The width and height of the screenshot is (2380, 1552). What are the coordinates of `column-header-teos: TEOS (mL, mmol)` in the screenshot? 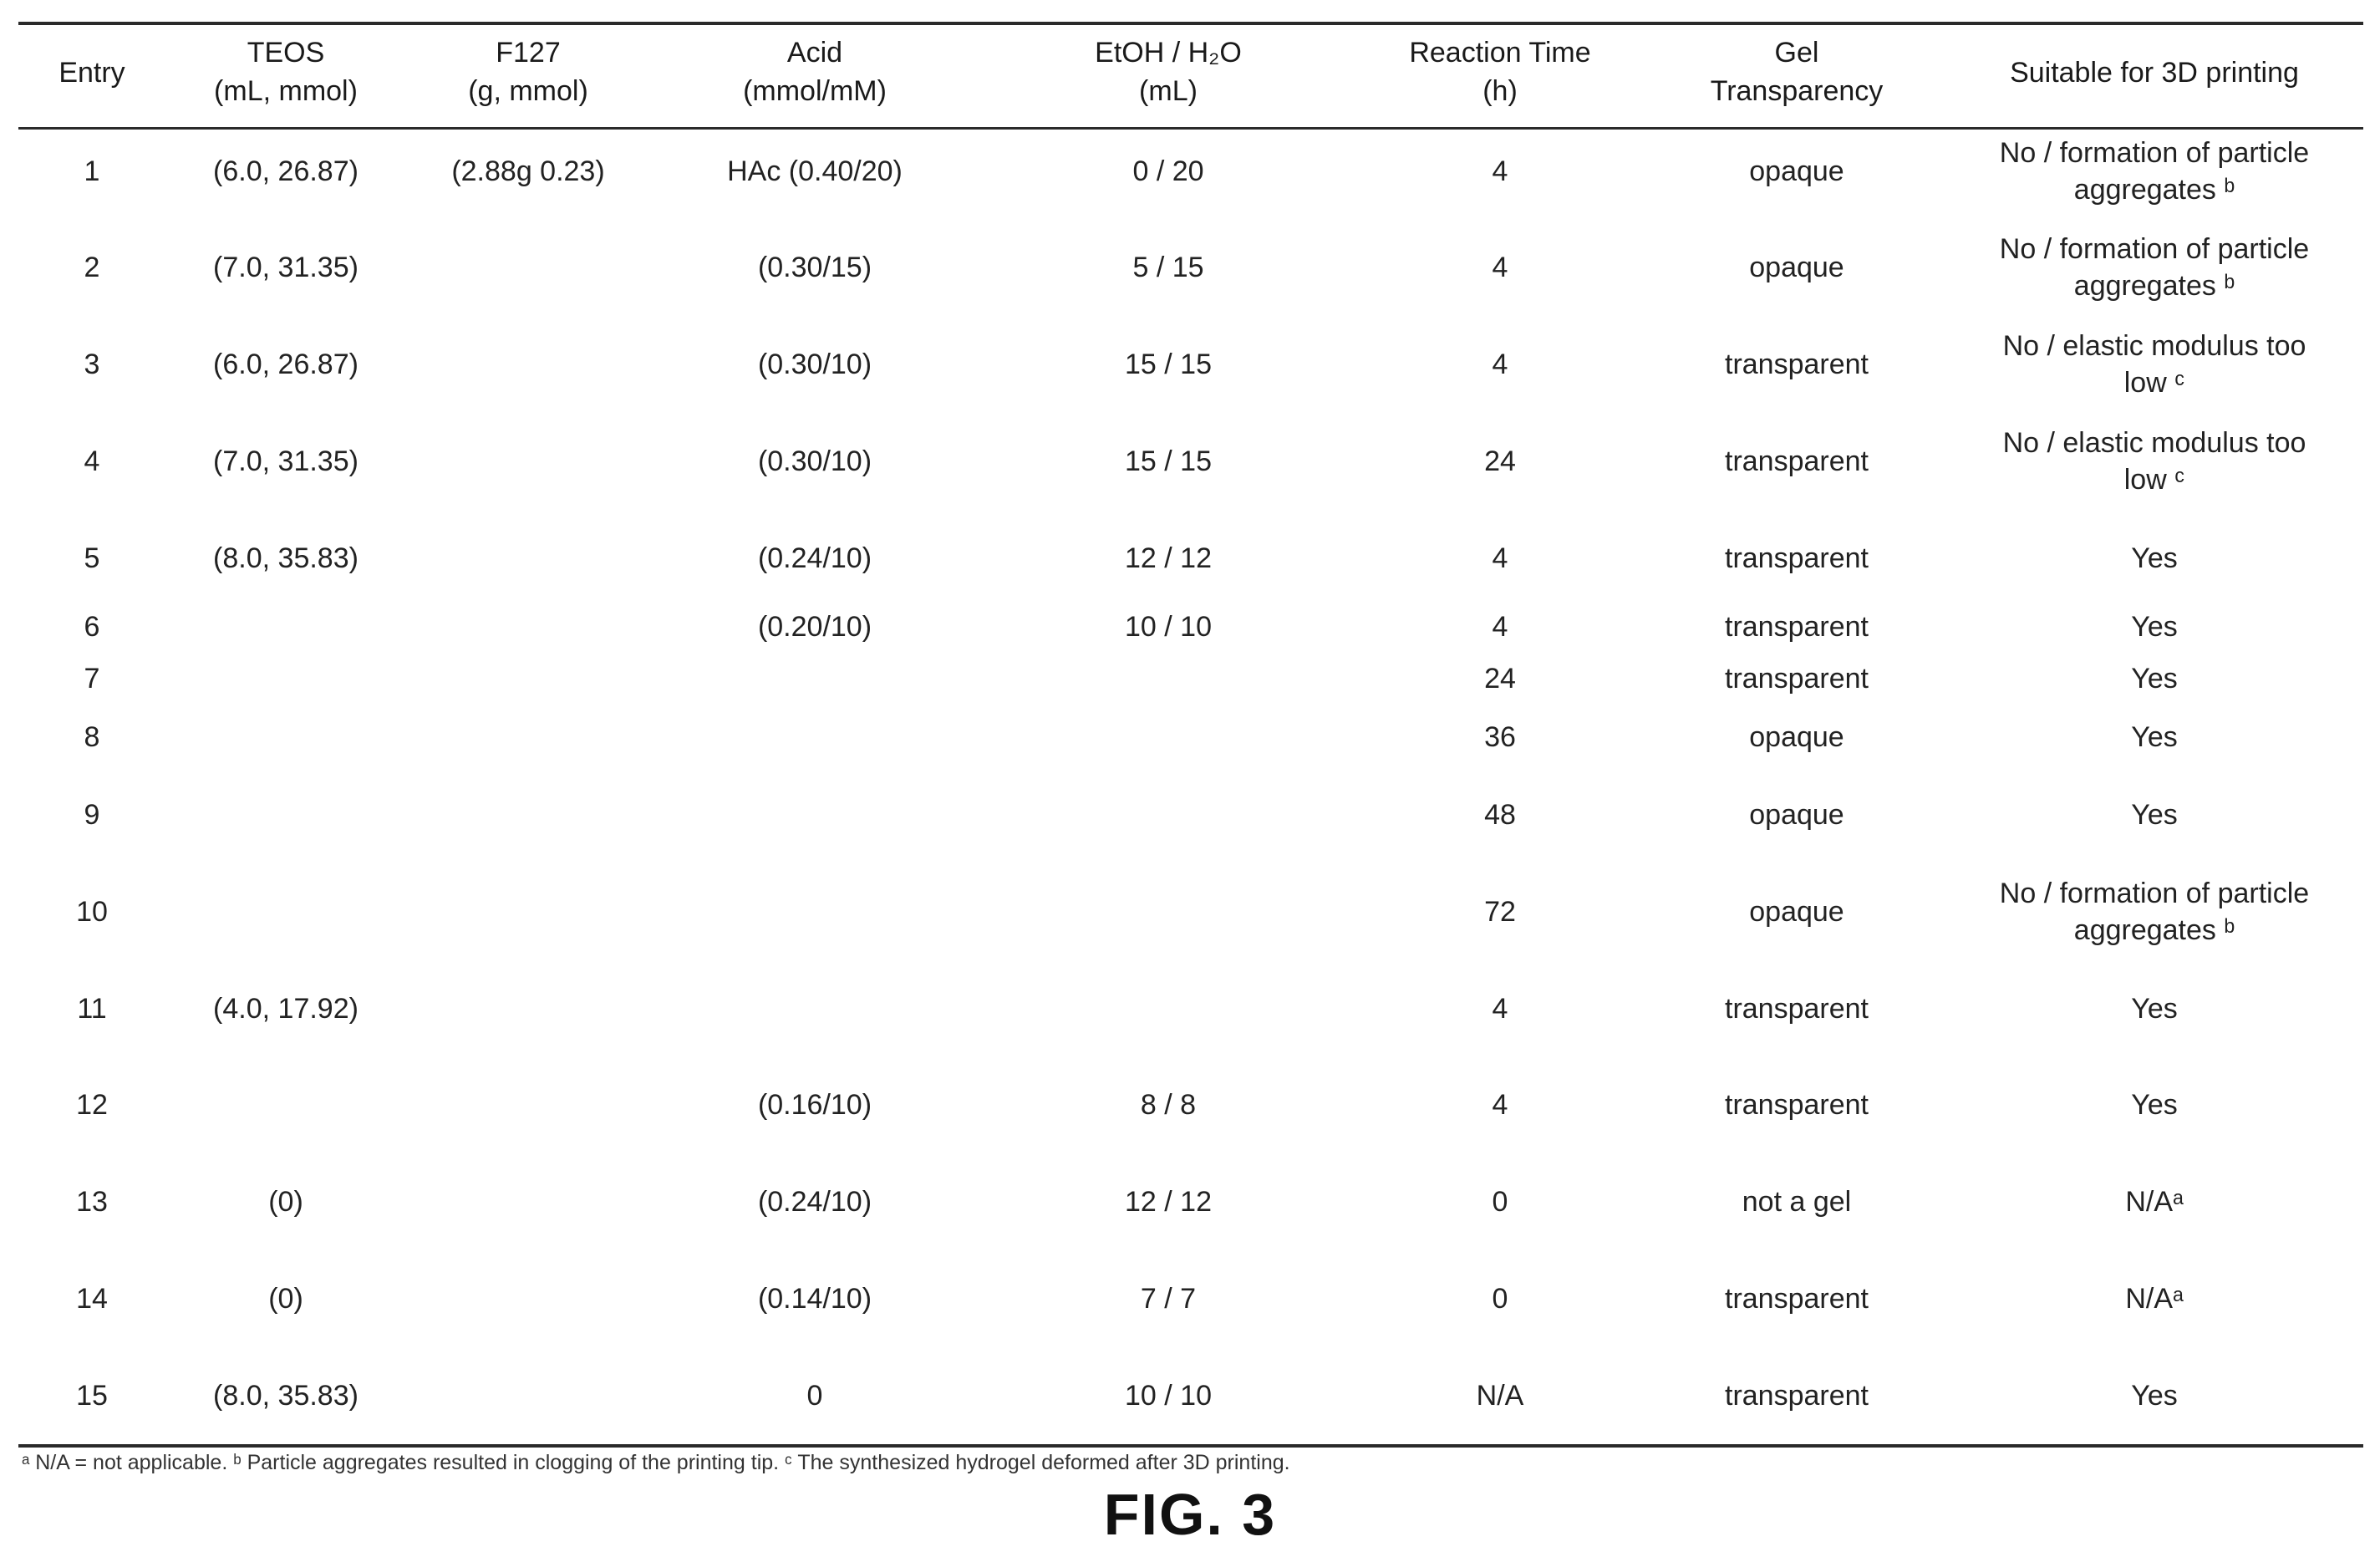 It's located at (286, 71).